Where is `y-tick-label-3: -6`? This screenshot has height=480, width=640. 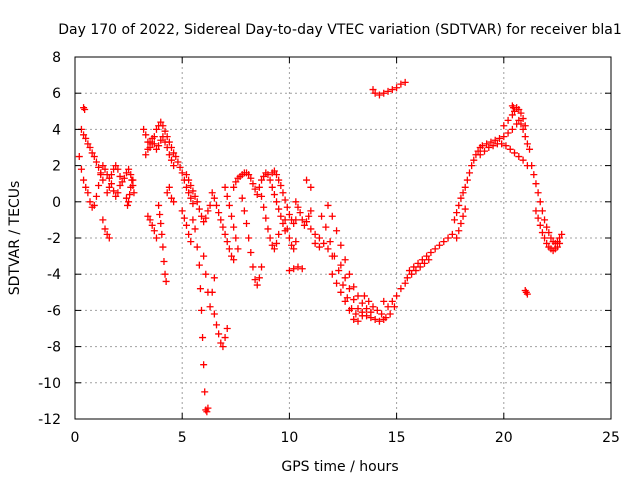 y-tick-label-3: -6 is located at coordinates (54, 311).